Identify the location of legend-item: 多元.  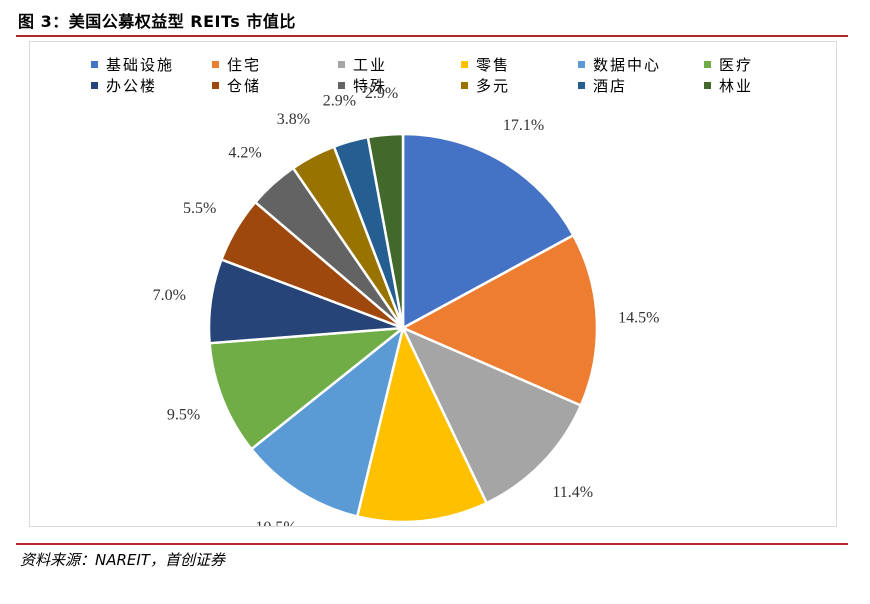
(485, 85).